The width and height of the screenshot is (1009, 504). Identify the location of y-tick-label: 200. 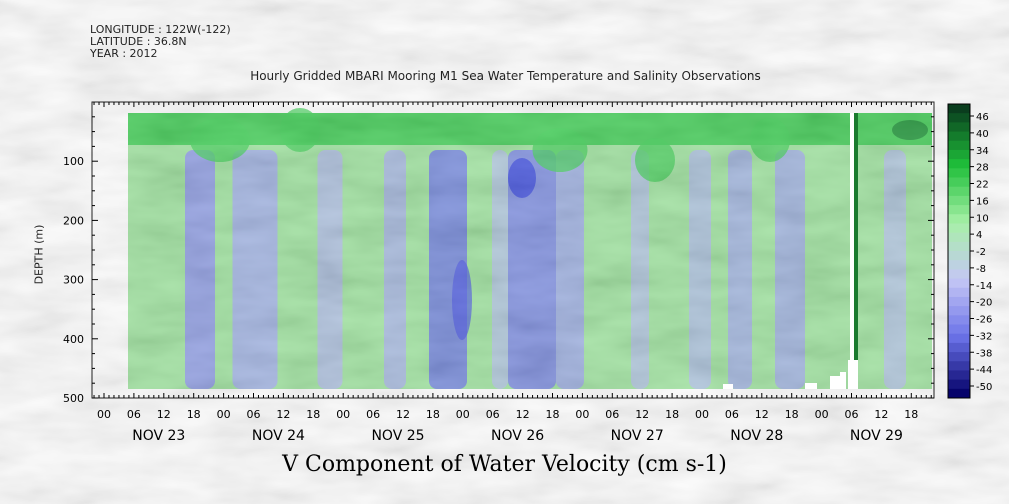
(73, 220).